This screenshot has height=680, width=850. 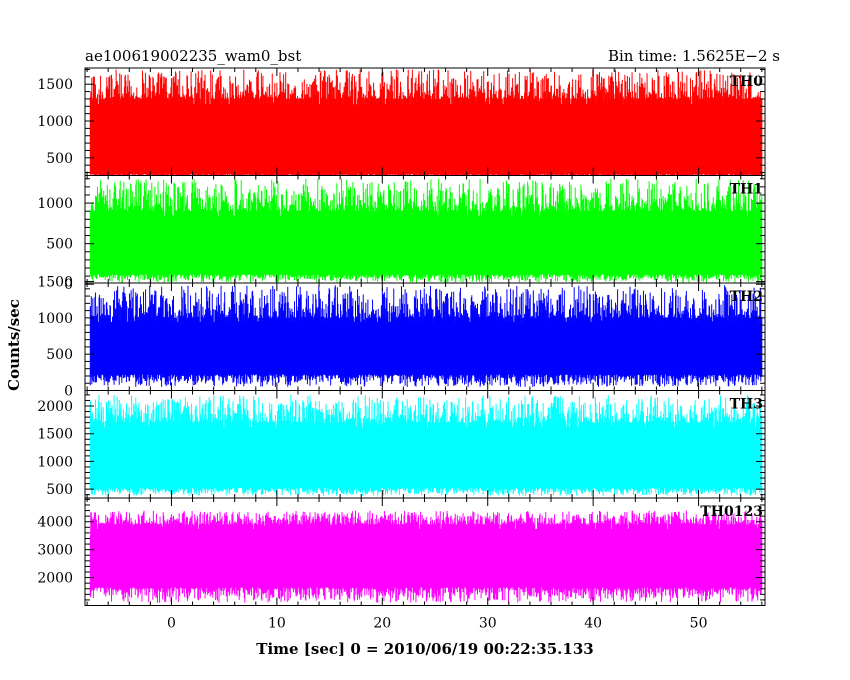 What do you see at coordinates (277, 624) in the screenshot?
I see `x-tick-label: 10` at bounding box center [277, 624].